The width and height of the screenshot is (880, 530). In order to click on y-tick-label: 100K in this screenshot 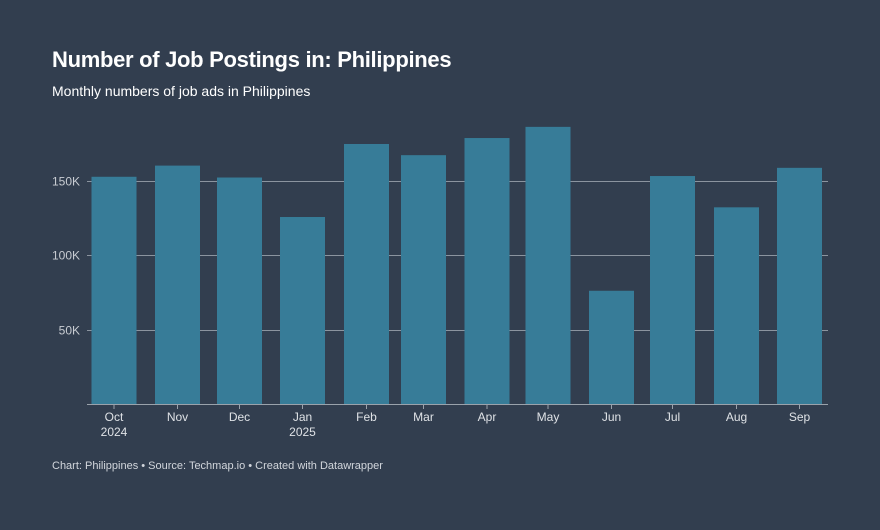, I will do `click(66, 256)`.